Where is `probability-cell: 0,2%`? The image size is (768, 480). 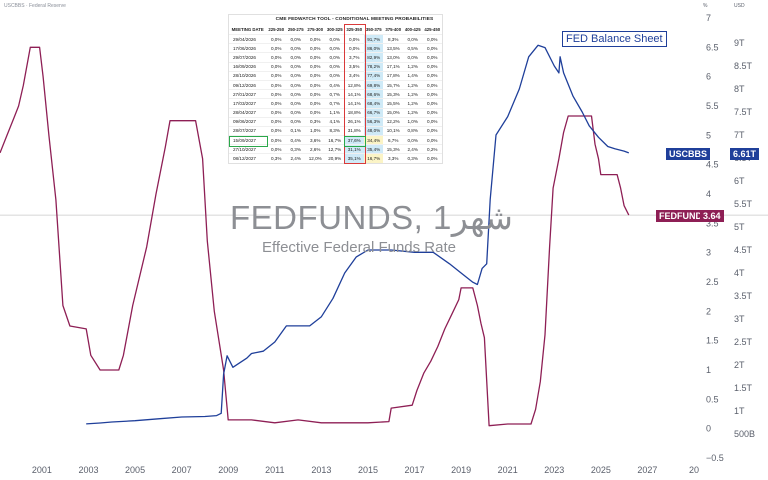 probability-cell: 0,2% is located at coordinates (432, 149).